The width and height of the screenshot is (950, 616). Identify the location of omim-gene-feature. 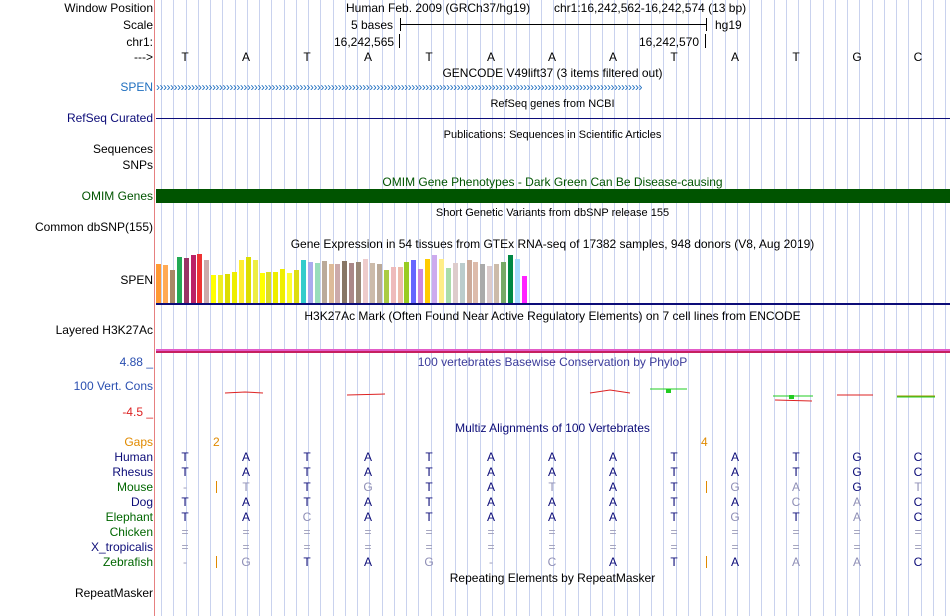
(553, 196).